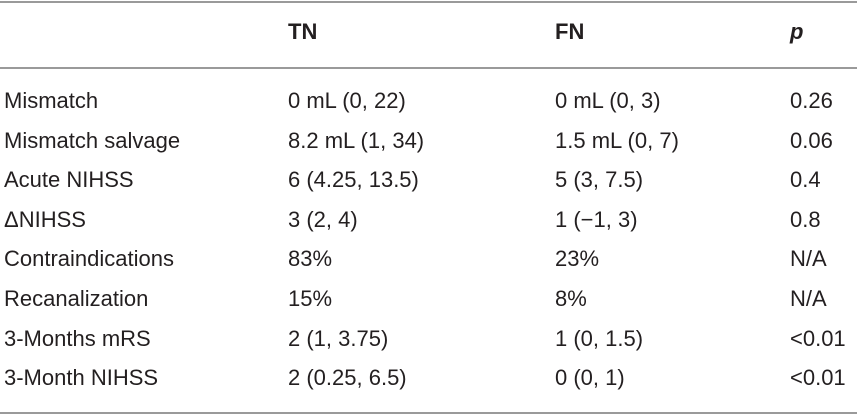 This screenshot has width=857, height=416. Describe the element at coordinates (570, 31) in the screenshot. I see `column-header: FN` at that location.